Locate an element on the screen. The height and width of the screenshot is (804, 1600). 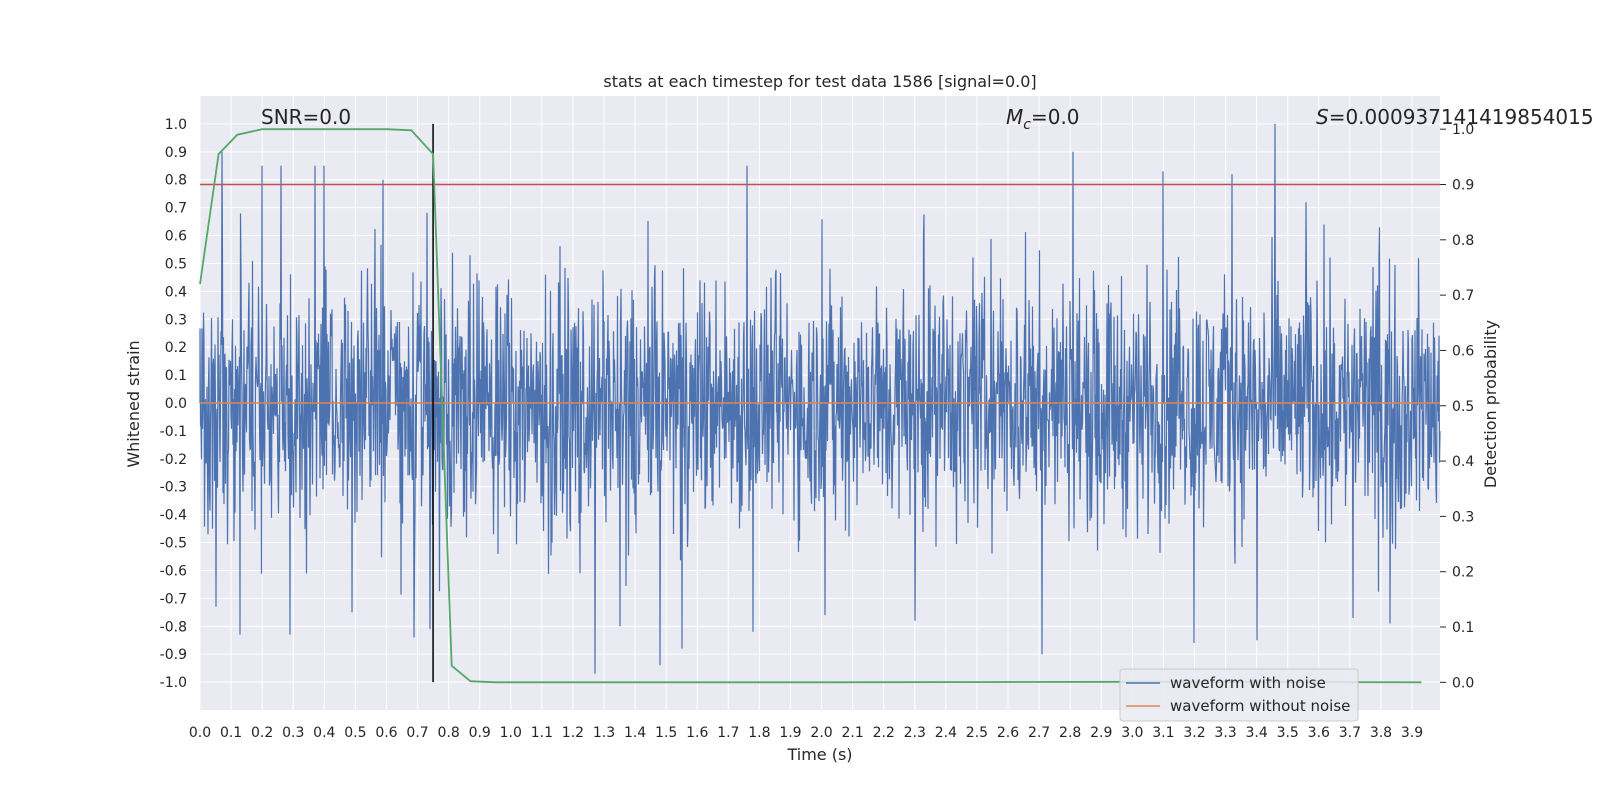
x-tick-label: 1.3 is located at coordinates (604, 733).